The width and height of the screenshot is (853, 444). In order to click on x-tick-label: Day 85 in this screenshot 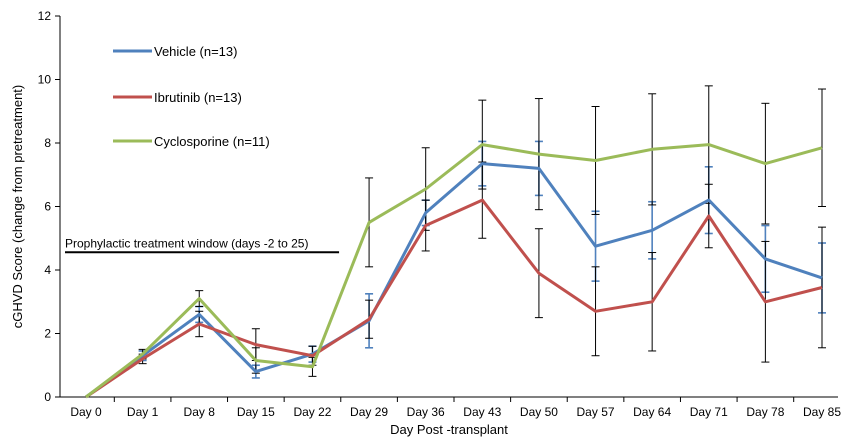, I will do `click(822, 412)`.